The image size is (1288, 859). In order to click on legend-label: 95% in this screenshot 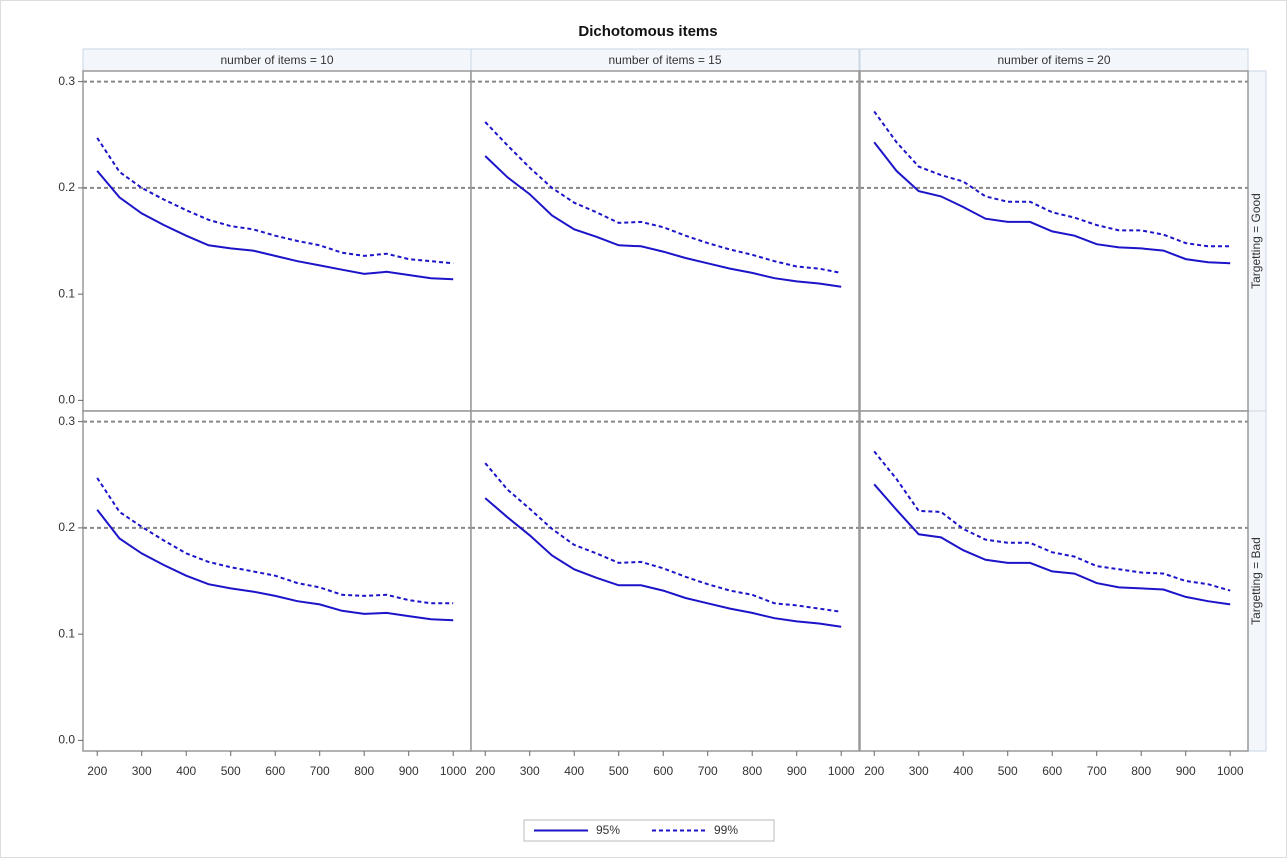, I will do `click(608, 830)`.